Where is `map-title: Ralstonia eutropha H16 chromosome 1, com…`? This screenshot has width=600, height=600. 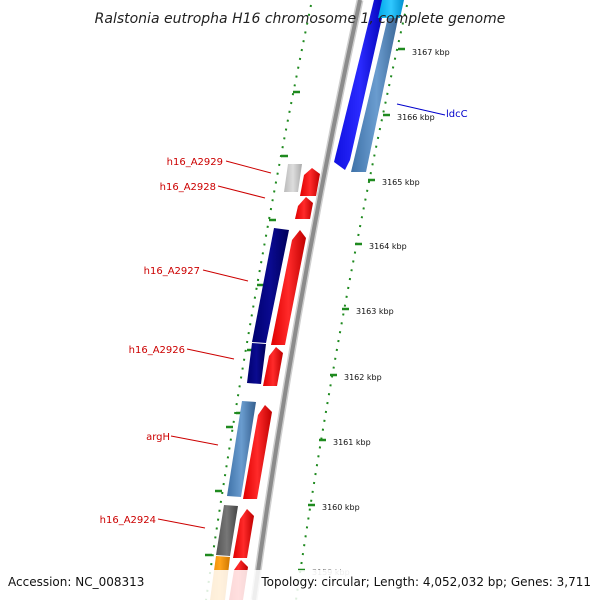 map-title: Ralstonia eutropha H16 chromosome 1, com… is located at coordinates (300, 19).